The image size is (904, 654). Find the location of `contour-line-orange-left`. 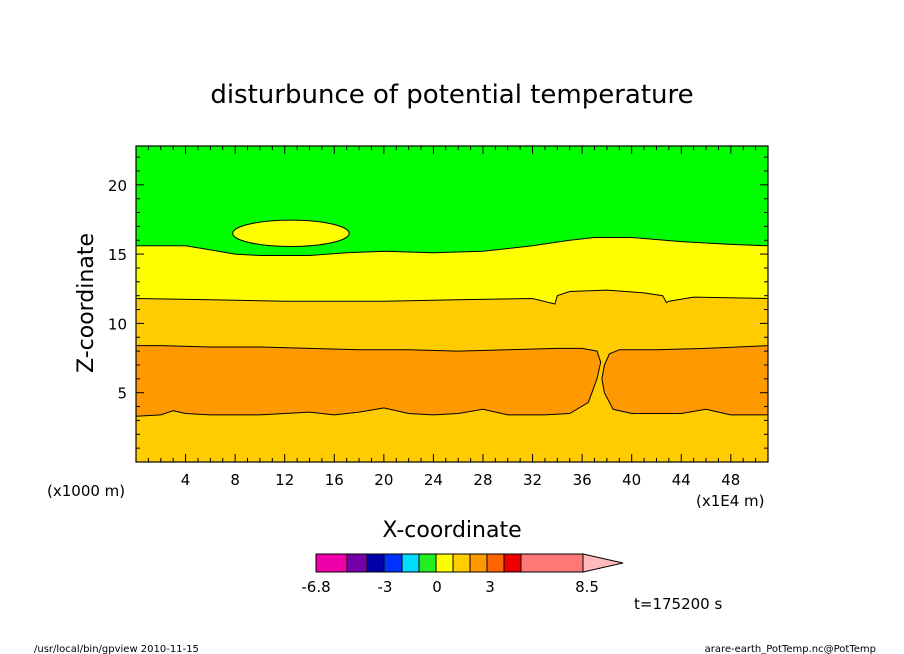

contour-line-orange-left is located at coordinates (368, 381).